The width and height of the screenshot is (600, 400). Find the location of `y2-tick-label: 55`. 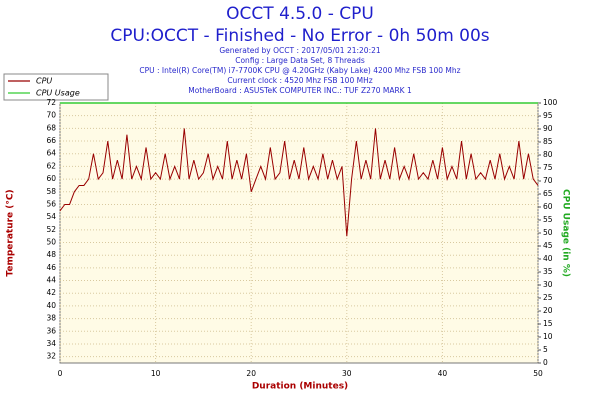

y2-tick-label: 55 is located at coordinates (548, 219).